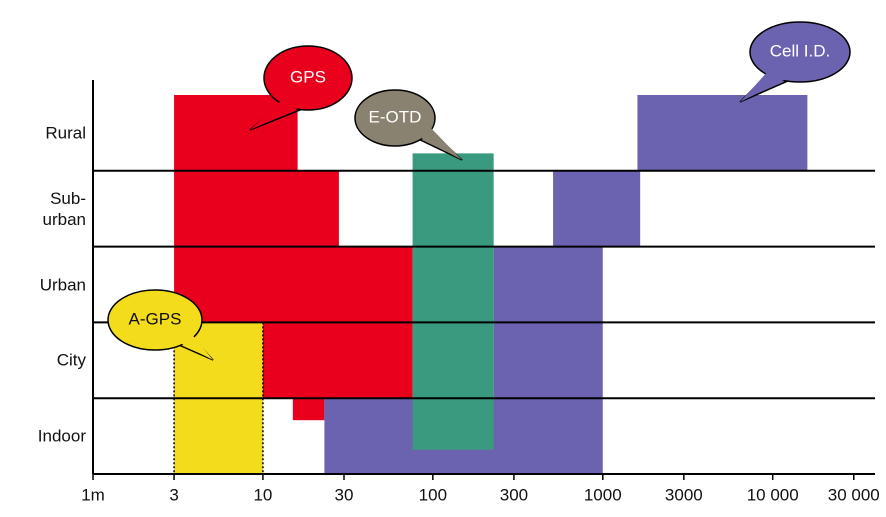  Describe the element at coordinates (344, 494) in the screenshot. I see `x-tick-label: 30` at that location.